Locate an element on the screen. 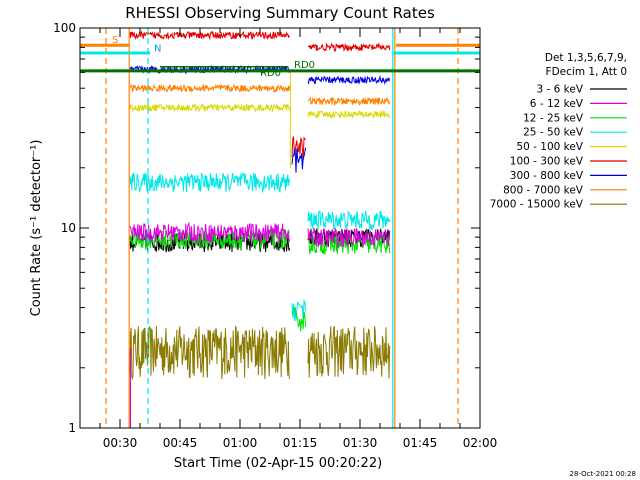  legend-header-line1: Det 1,3,5,6,7,9, is located at coordinates (586, 58).